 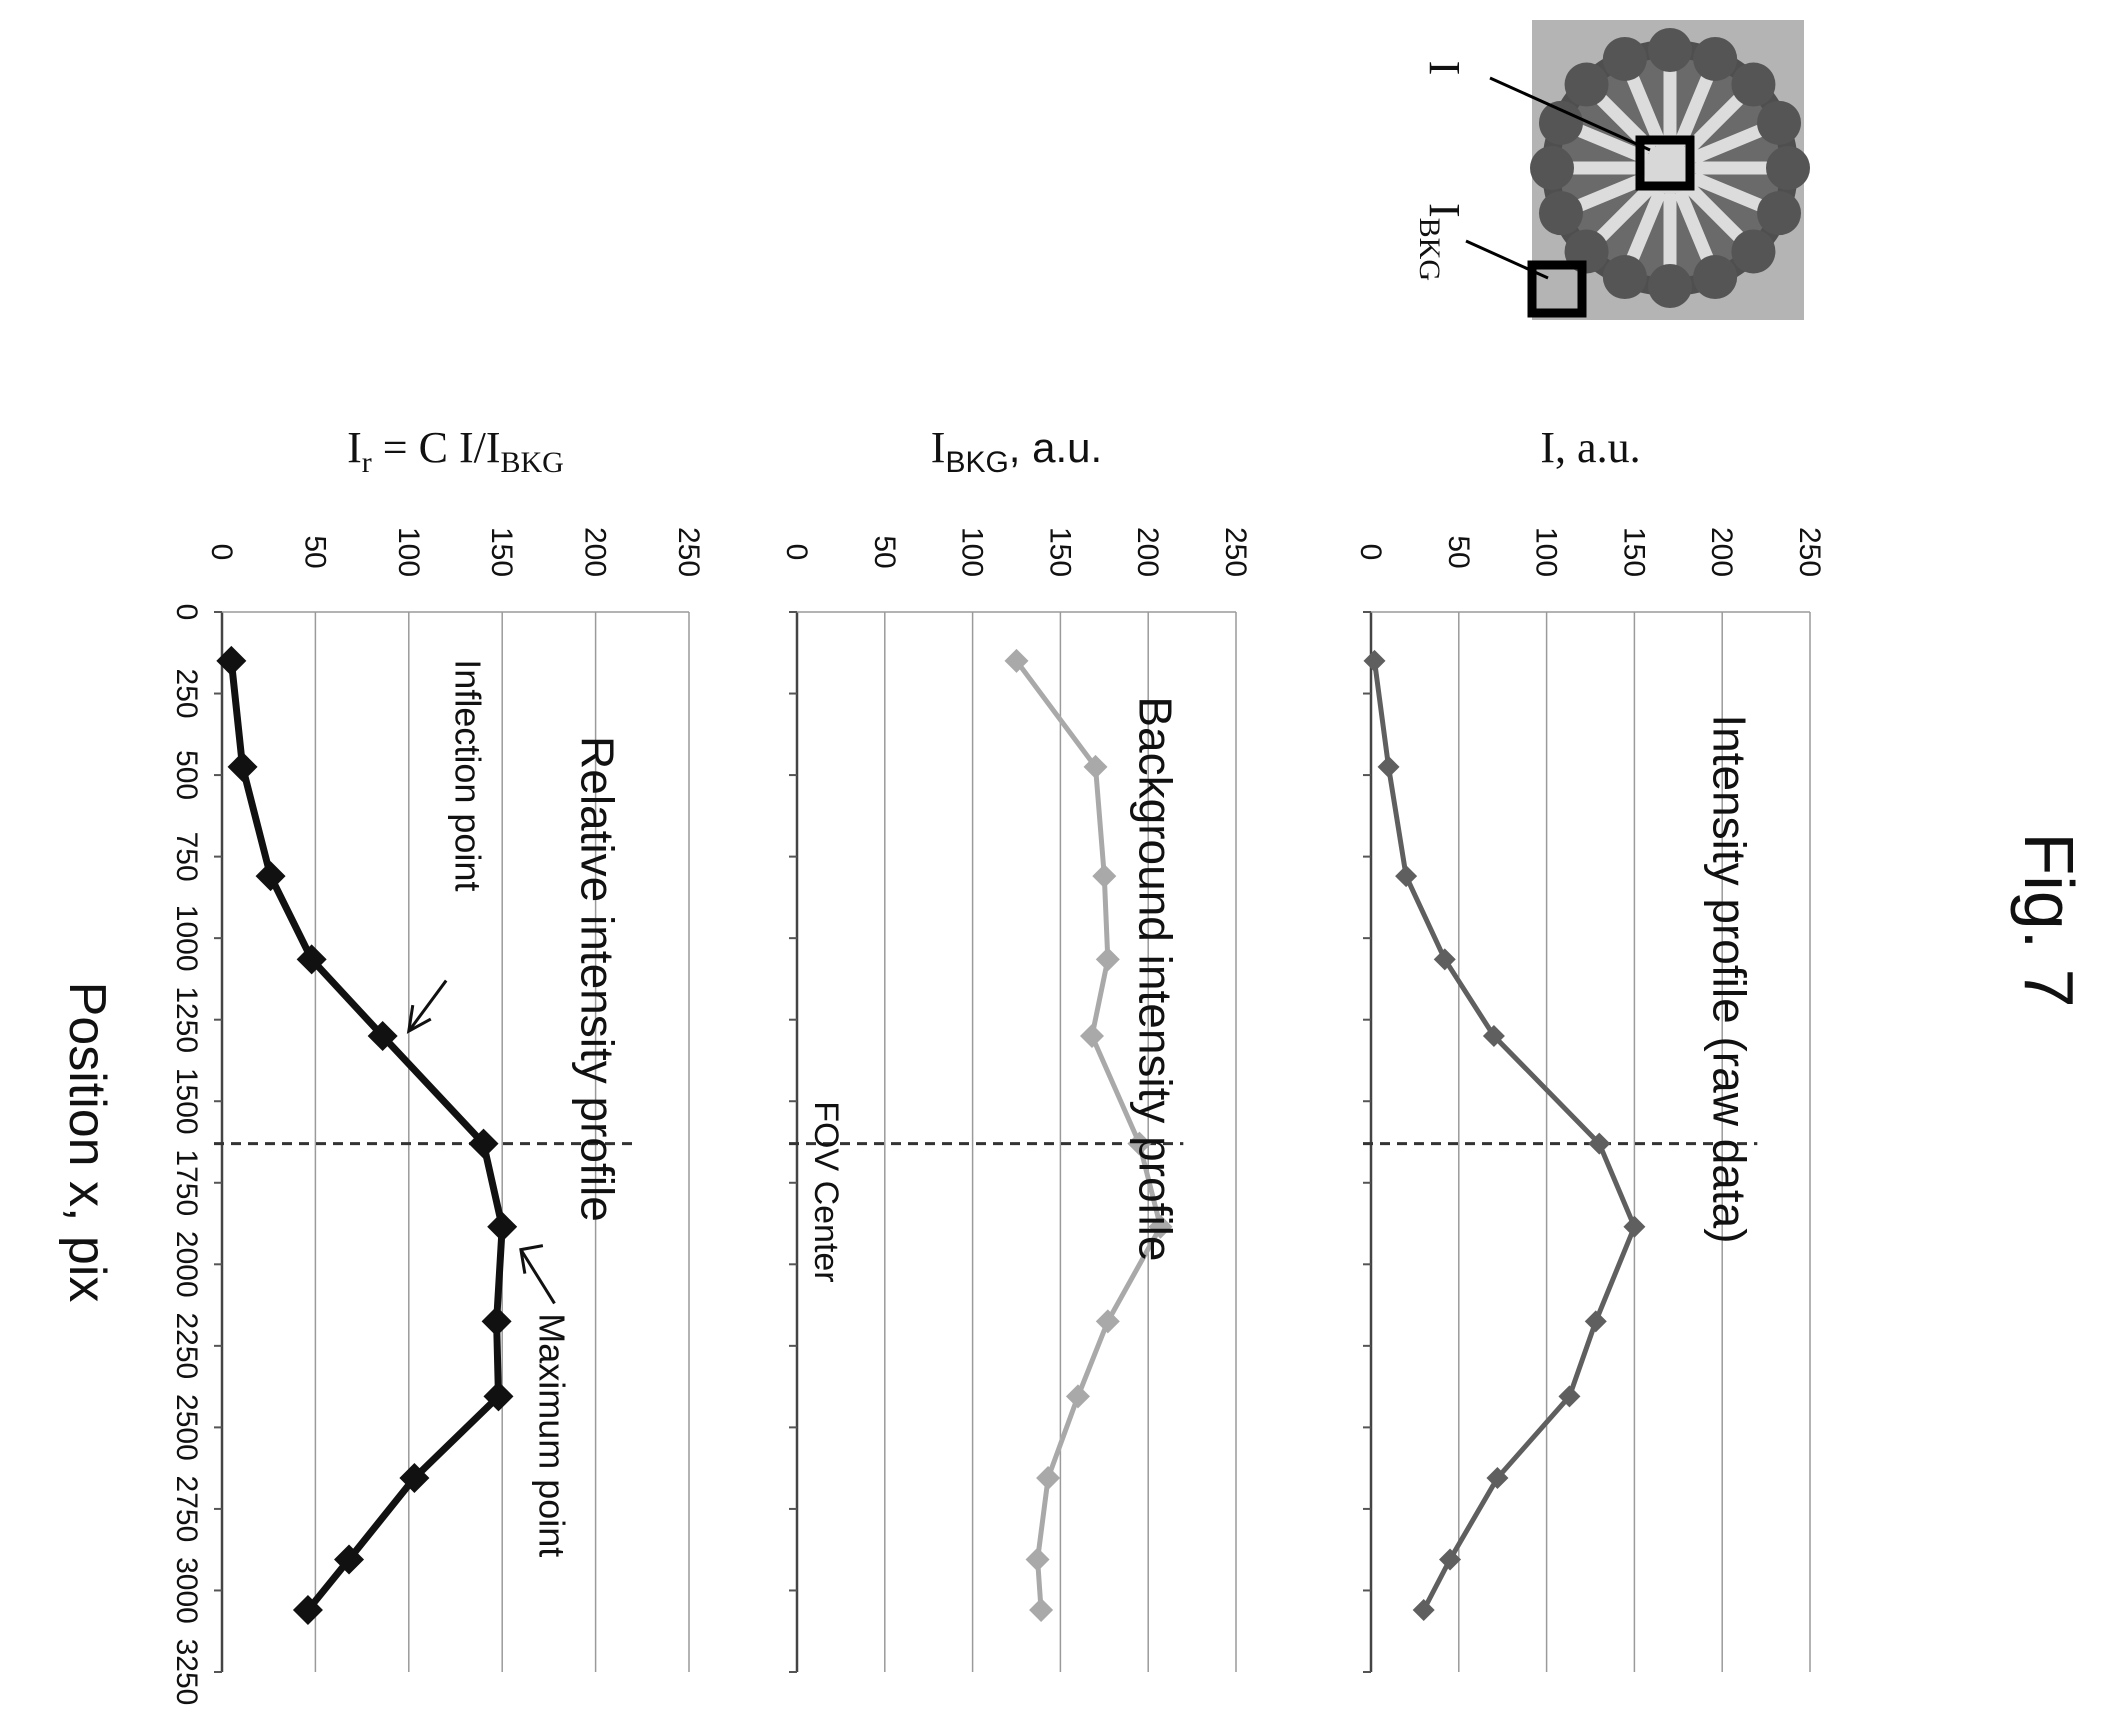 What do you see at coordinates (468, 775) in the screenshot?
I see `inflection-point-label: Inflection point` at bounding box center [468, 775].